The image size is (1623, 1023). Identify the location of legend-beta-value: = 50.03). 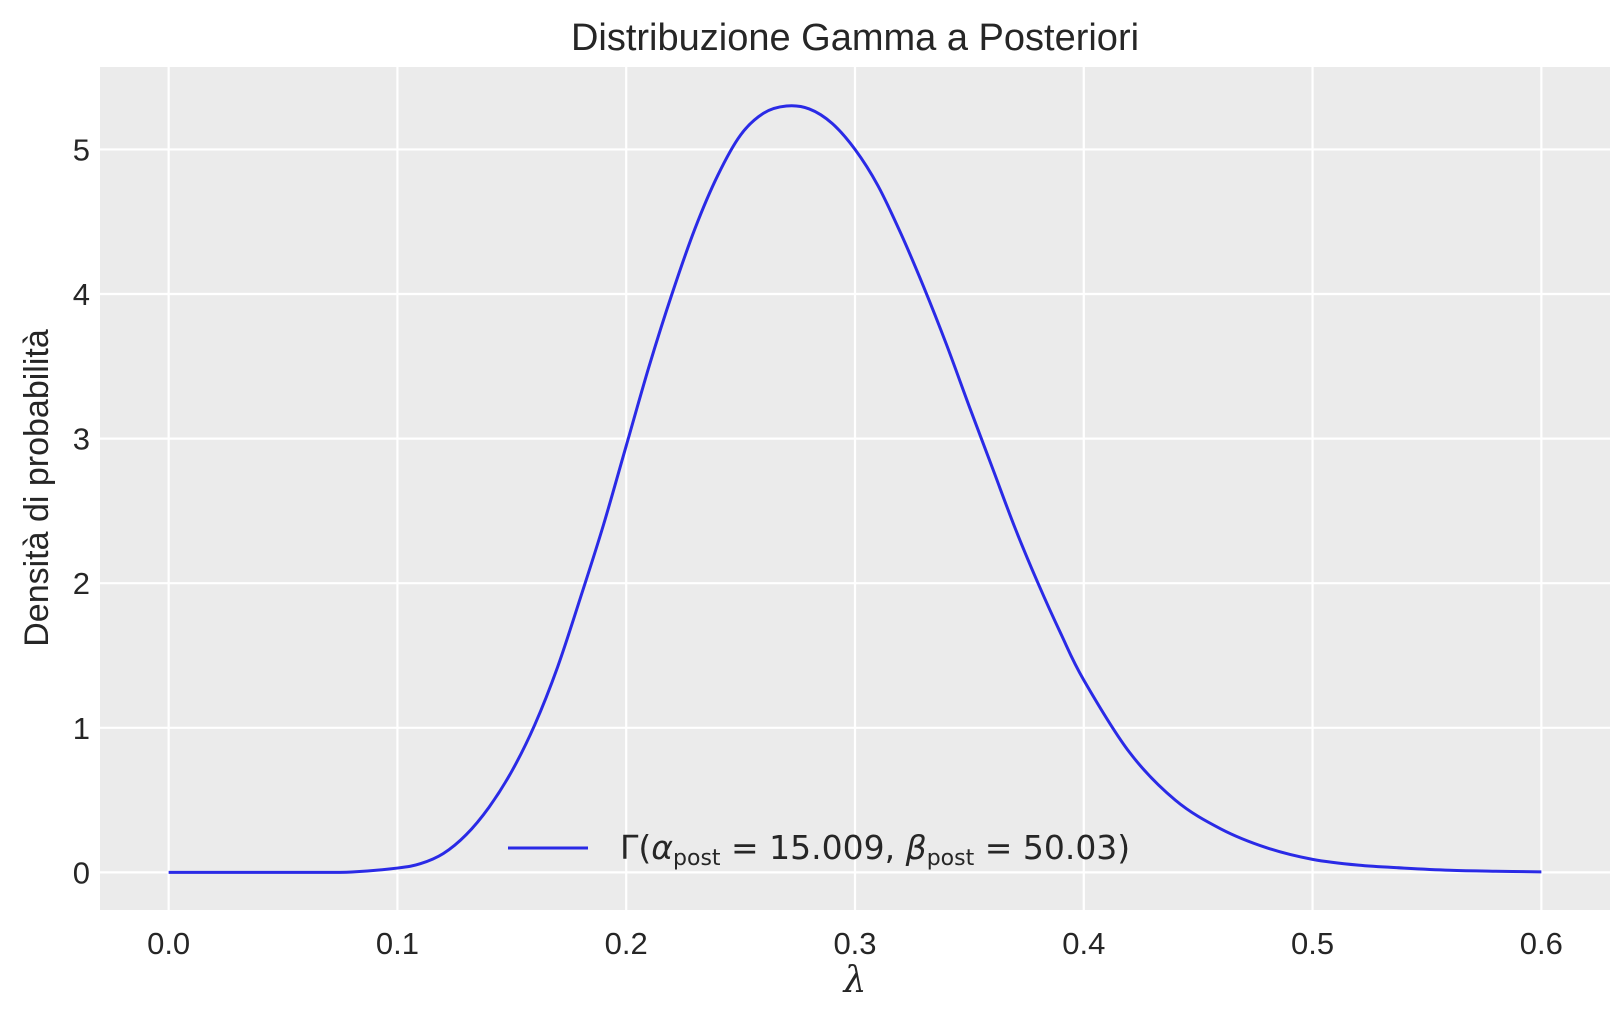
(1052, 847).